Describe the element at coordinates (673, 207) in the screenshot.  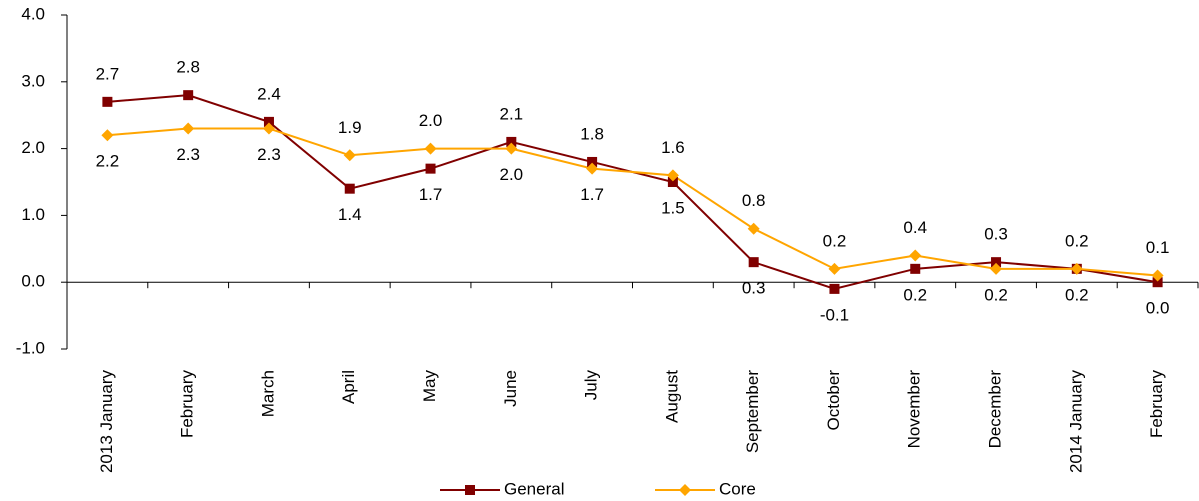
I see `data-label: 1.5` at that location.